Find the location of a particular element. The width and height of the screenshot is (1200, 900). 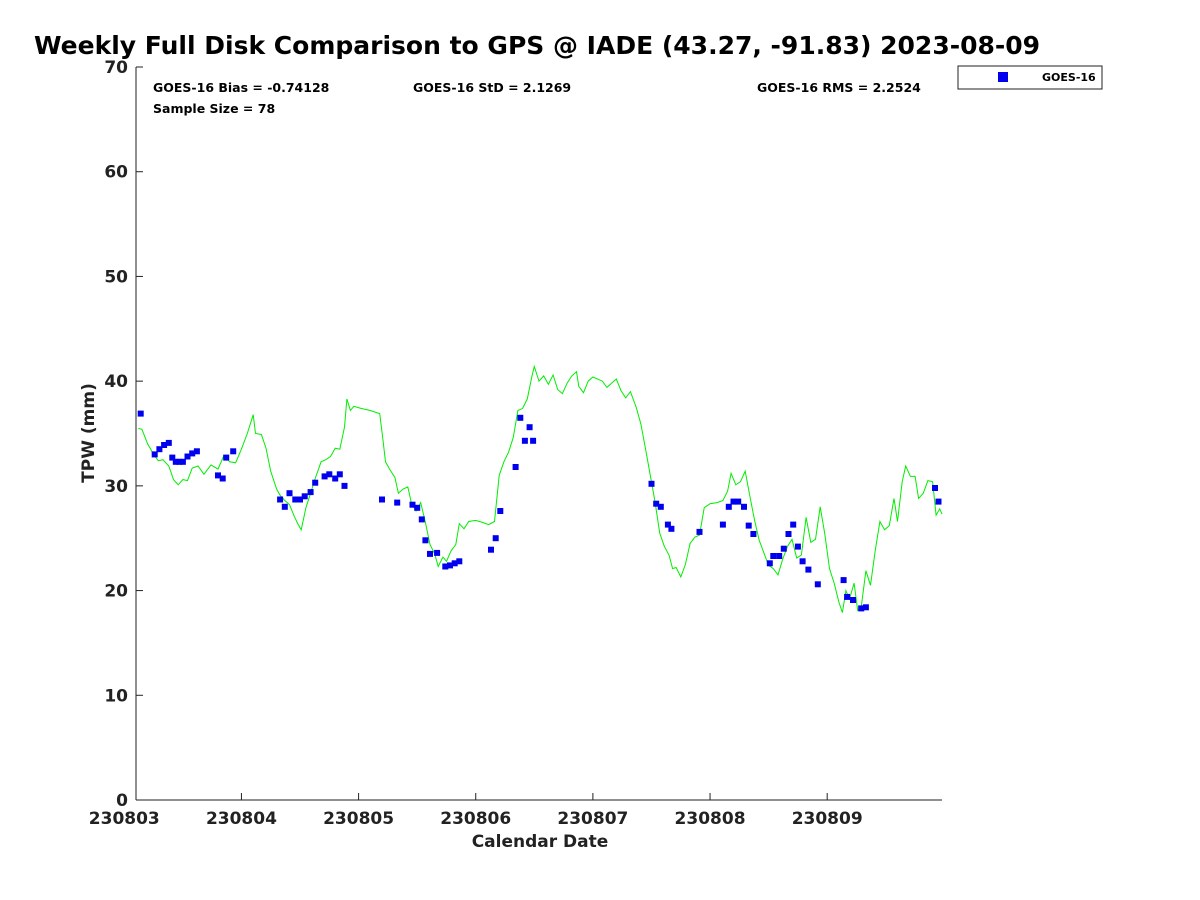

y-tick-label: 50 is located at coordinates (116, 277).